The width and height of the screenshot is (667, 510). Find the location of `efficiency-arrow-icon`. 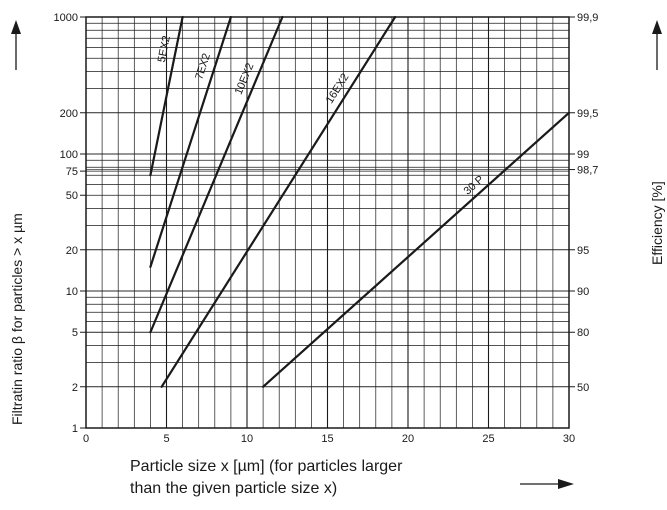

efficiency-arrow-icon is located at coordinates (657, 45).